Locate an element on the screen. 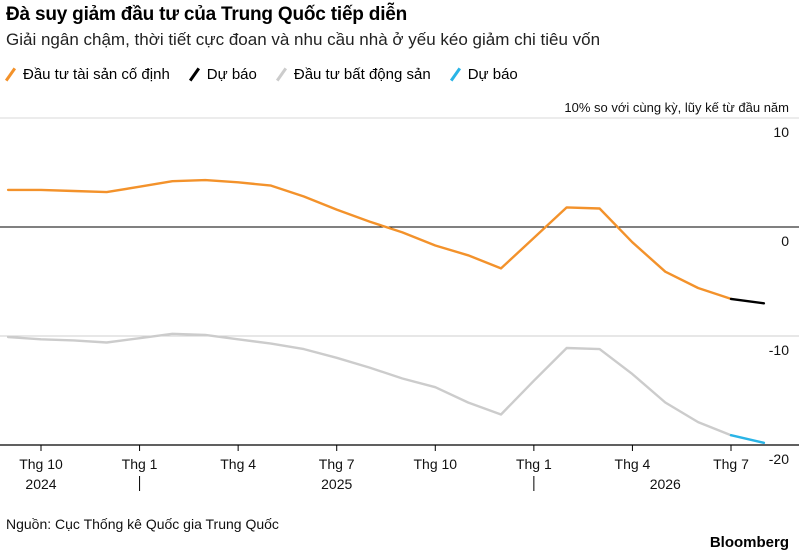 Image resolution: width=799 pixels, height=555 pixels. legend-item-fixed-asset: Đầu tư tài sản cố định is located at coordinates (88, 74).